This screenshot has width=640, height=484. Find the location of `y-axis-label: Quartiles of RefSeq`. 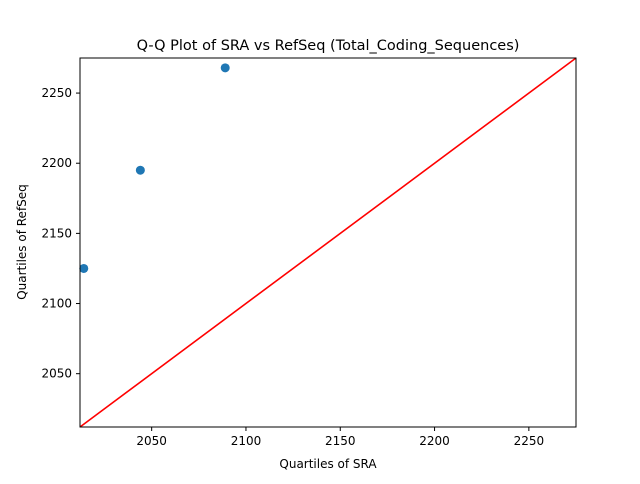

y-axis-label: Quartiles of RefSeq is located at coordinates (22, 242).